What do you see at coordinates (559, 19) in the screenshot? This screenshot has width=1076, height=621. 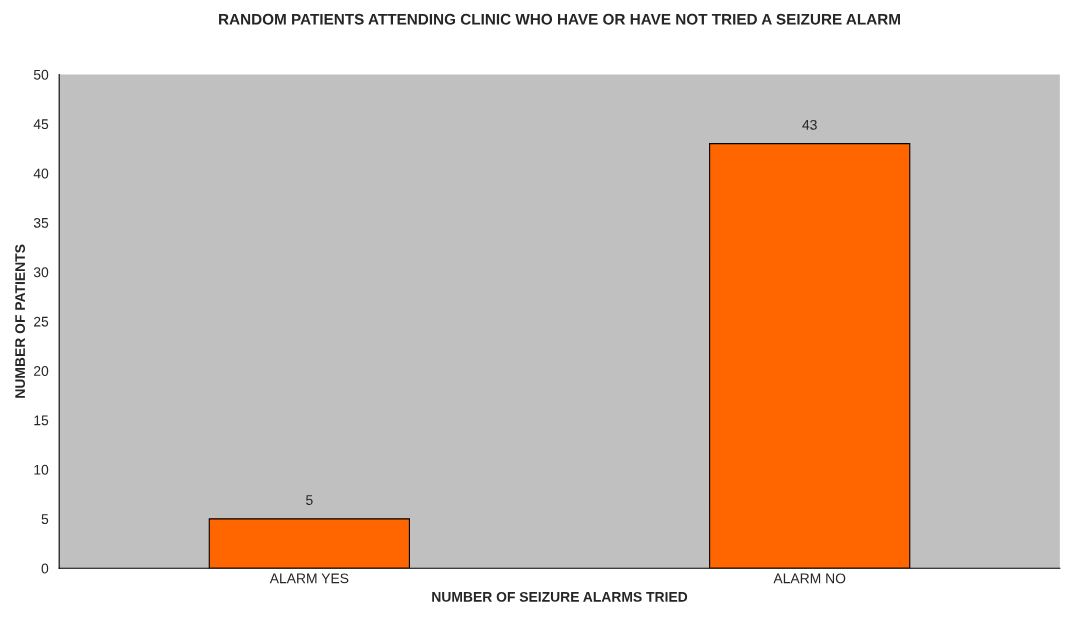 I see `chart-title: RANDOM PATIENTS ATTENDING CLINIC WHO HAVE OR HAVE NOT TRIED A SEIZURE ALARM` at bounding box center [559, 19].